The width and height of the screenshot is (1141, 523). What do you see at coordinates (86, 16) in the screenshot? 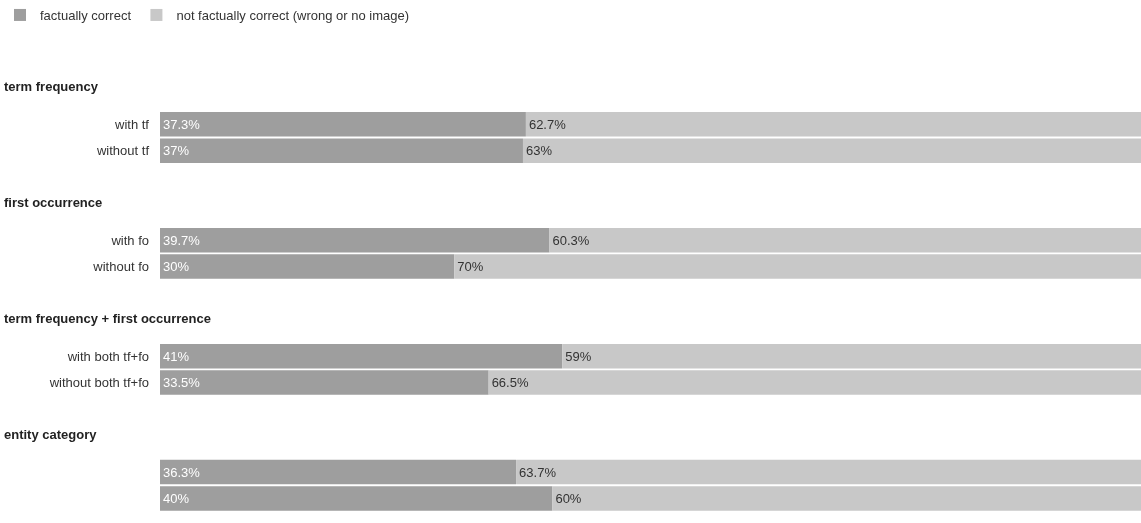
I see `legend-label: factually correct` at bounding box center [86, 16].